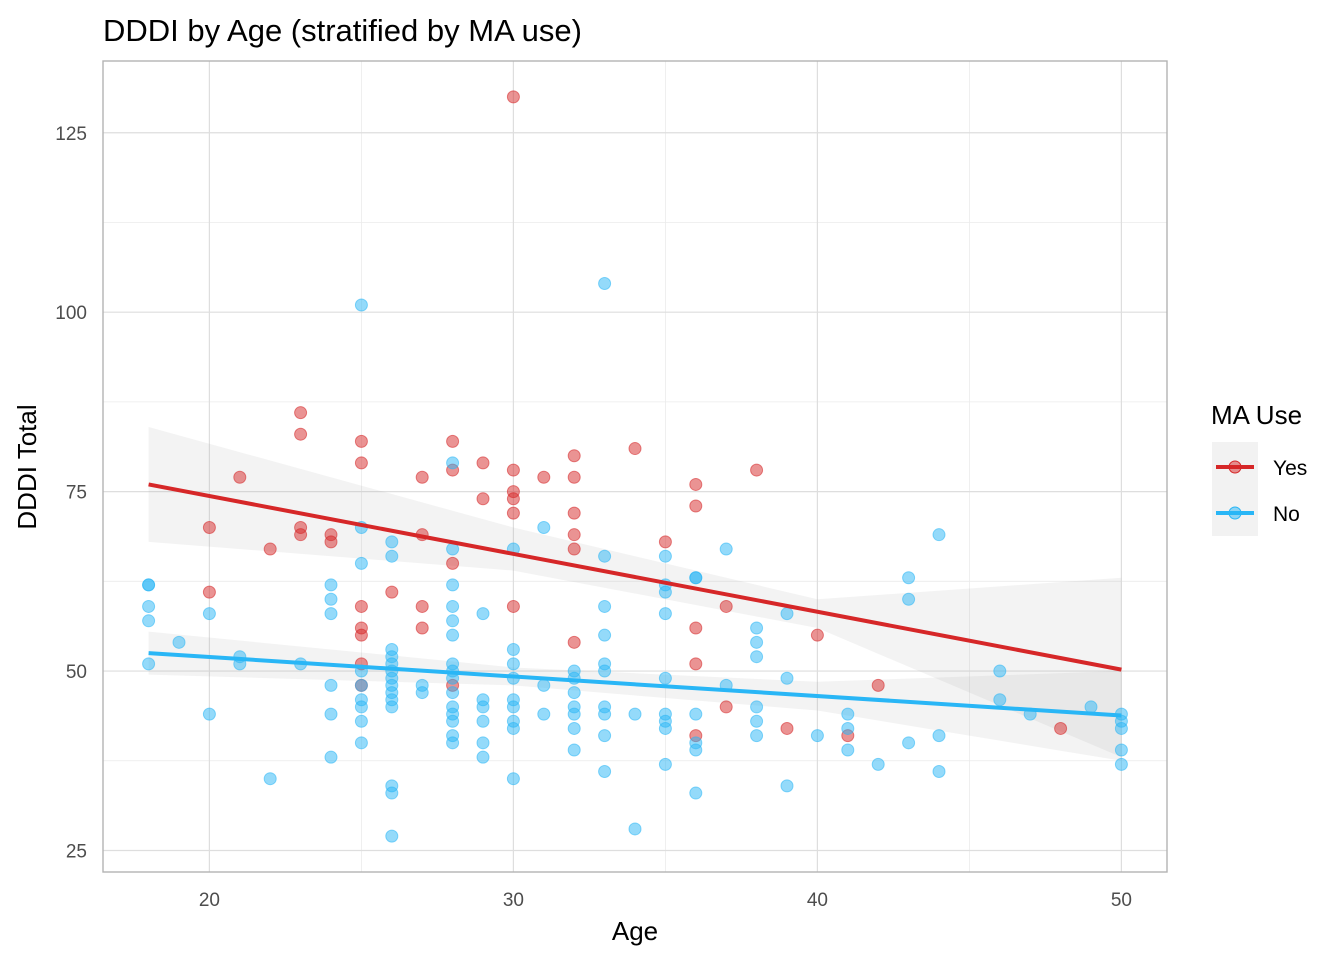  I want to click on y-tick-label: 50, so click(76, 672).